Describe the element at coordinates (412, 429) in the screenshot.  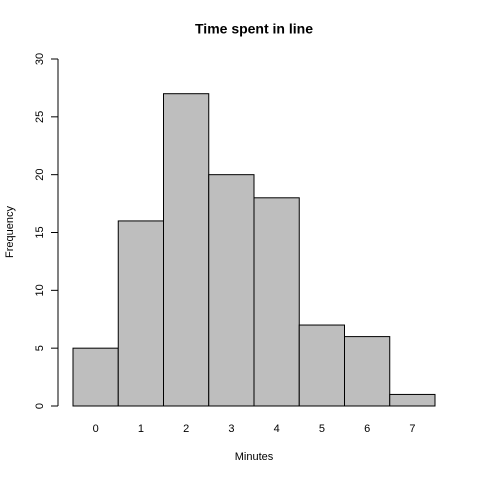
I see `x-tick-label: 7` at that location.